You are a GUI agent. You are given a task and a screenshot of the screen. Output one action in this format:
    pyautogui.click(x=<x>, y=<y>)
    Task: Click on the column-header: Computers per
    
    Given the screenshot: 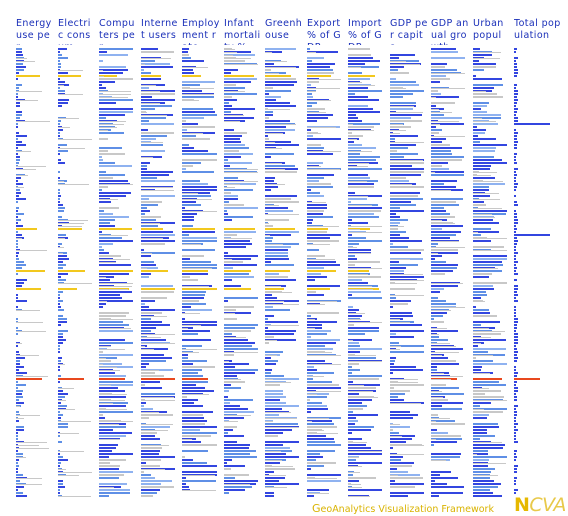 What is the action you would take?
    pyautogui.click(x=117, y=31)
    